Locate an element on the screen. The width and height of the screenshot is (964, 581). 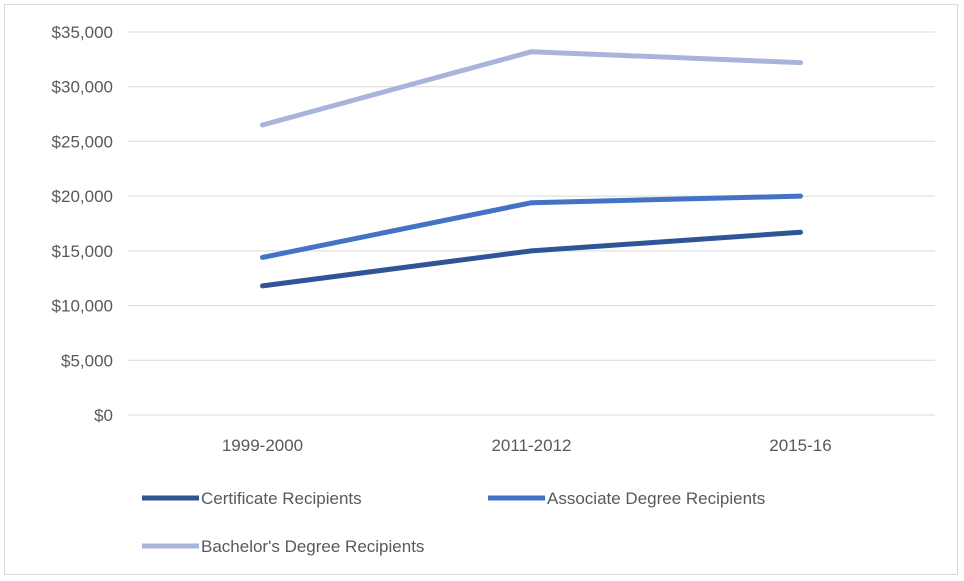
x-tick-label: 2015-16 is located at coordinates (800, 445).